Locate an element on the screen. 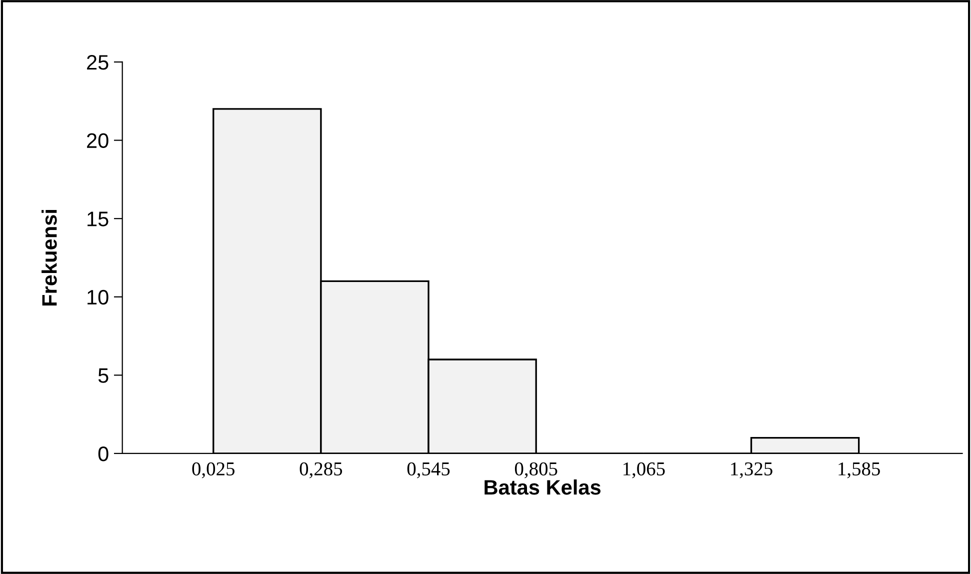 The height and width of the screenshot is (574, 971). x-tick-label: 0,025 is located at coordinates (213, 470).